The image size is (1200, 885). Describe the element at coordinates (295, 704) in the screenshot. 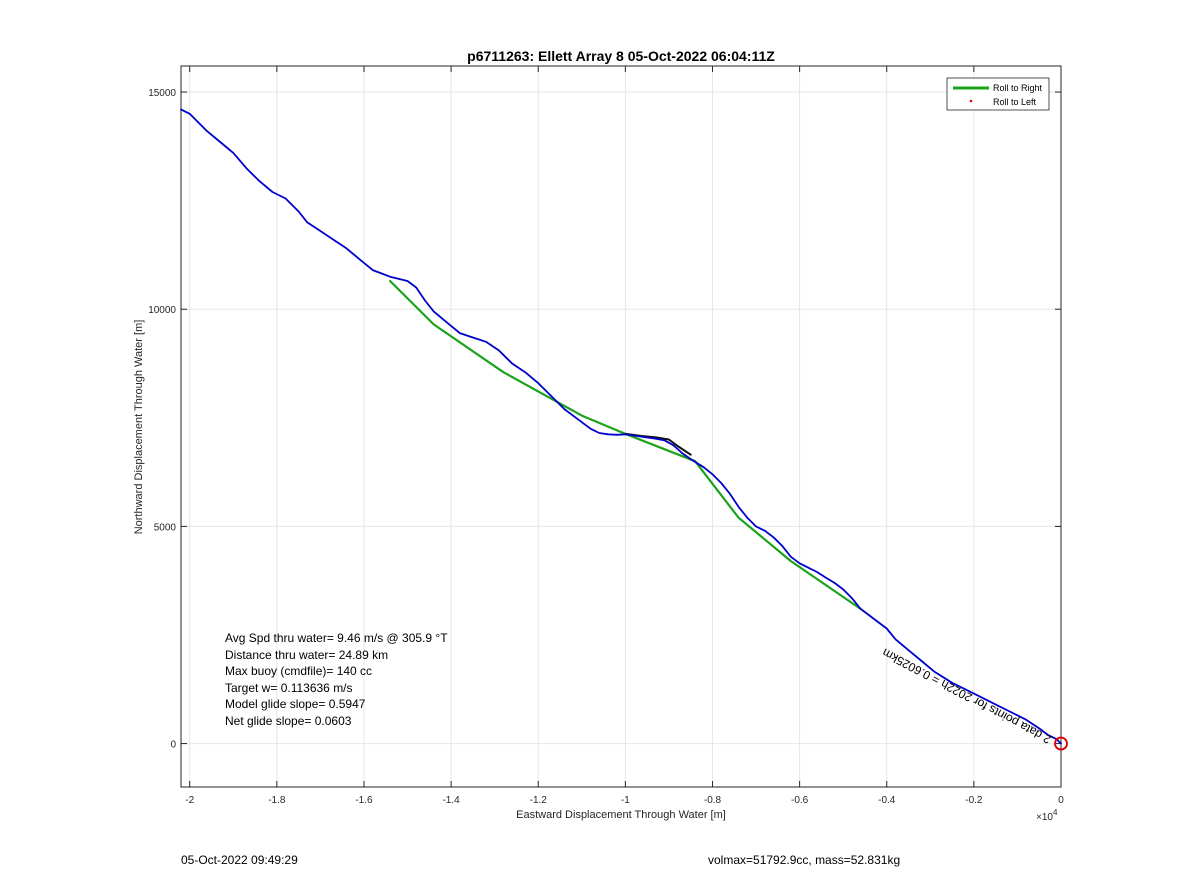

I see `stat-model-glide-slope: Model glide slope= 0.5947` at that location.